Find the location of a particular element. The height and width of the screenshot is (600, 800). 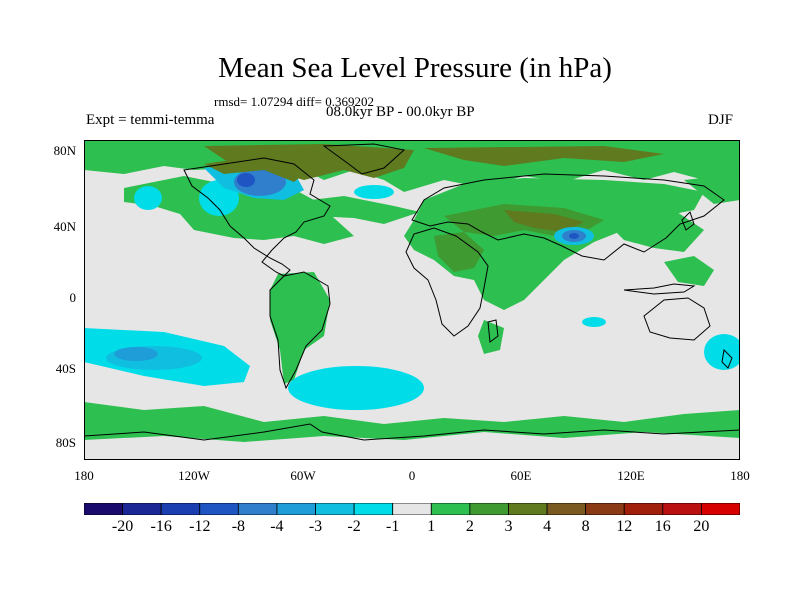

antarctica-patches is located at coordinates (412, 446).